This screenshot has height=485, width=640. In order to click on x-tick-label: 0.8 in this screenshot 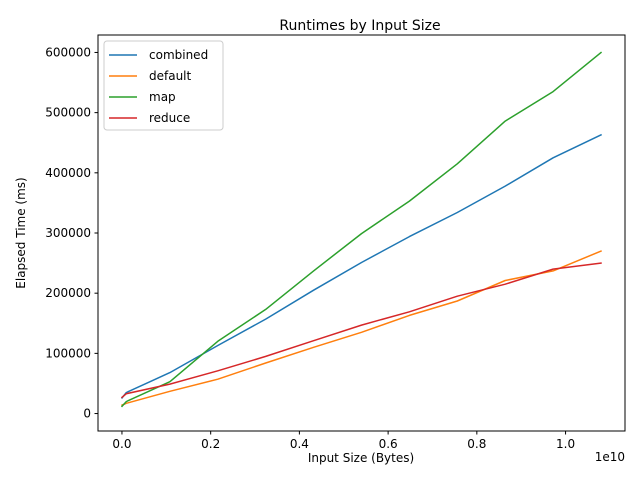, I will do `click(476, 444)`.